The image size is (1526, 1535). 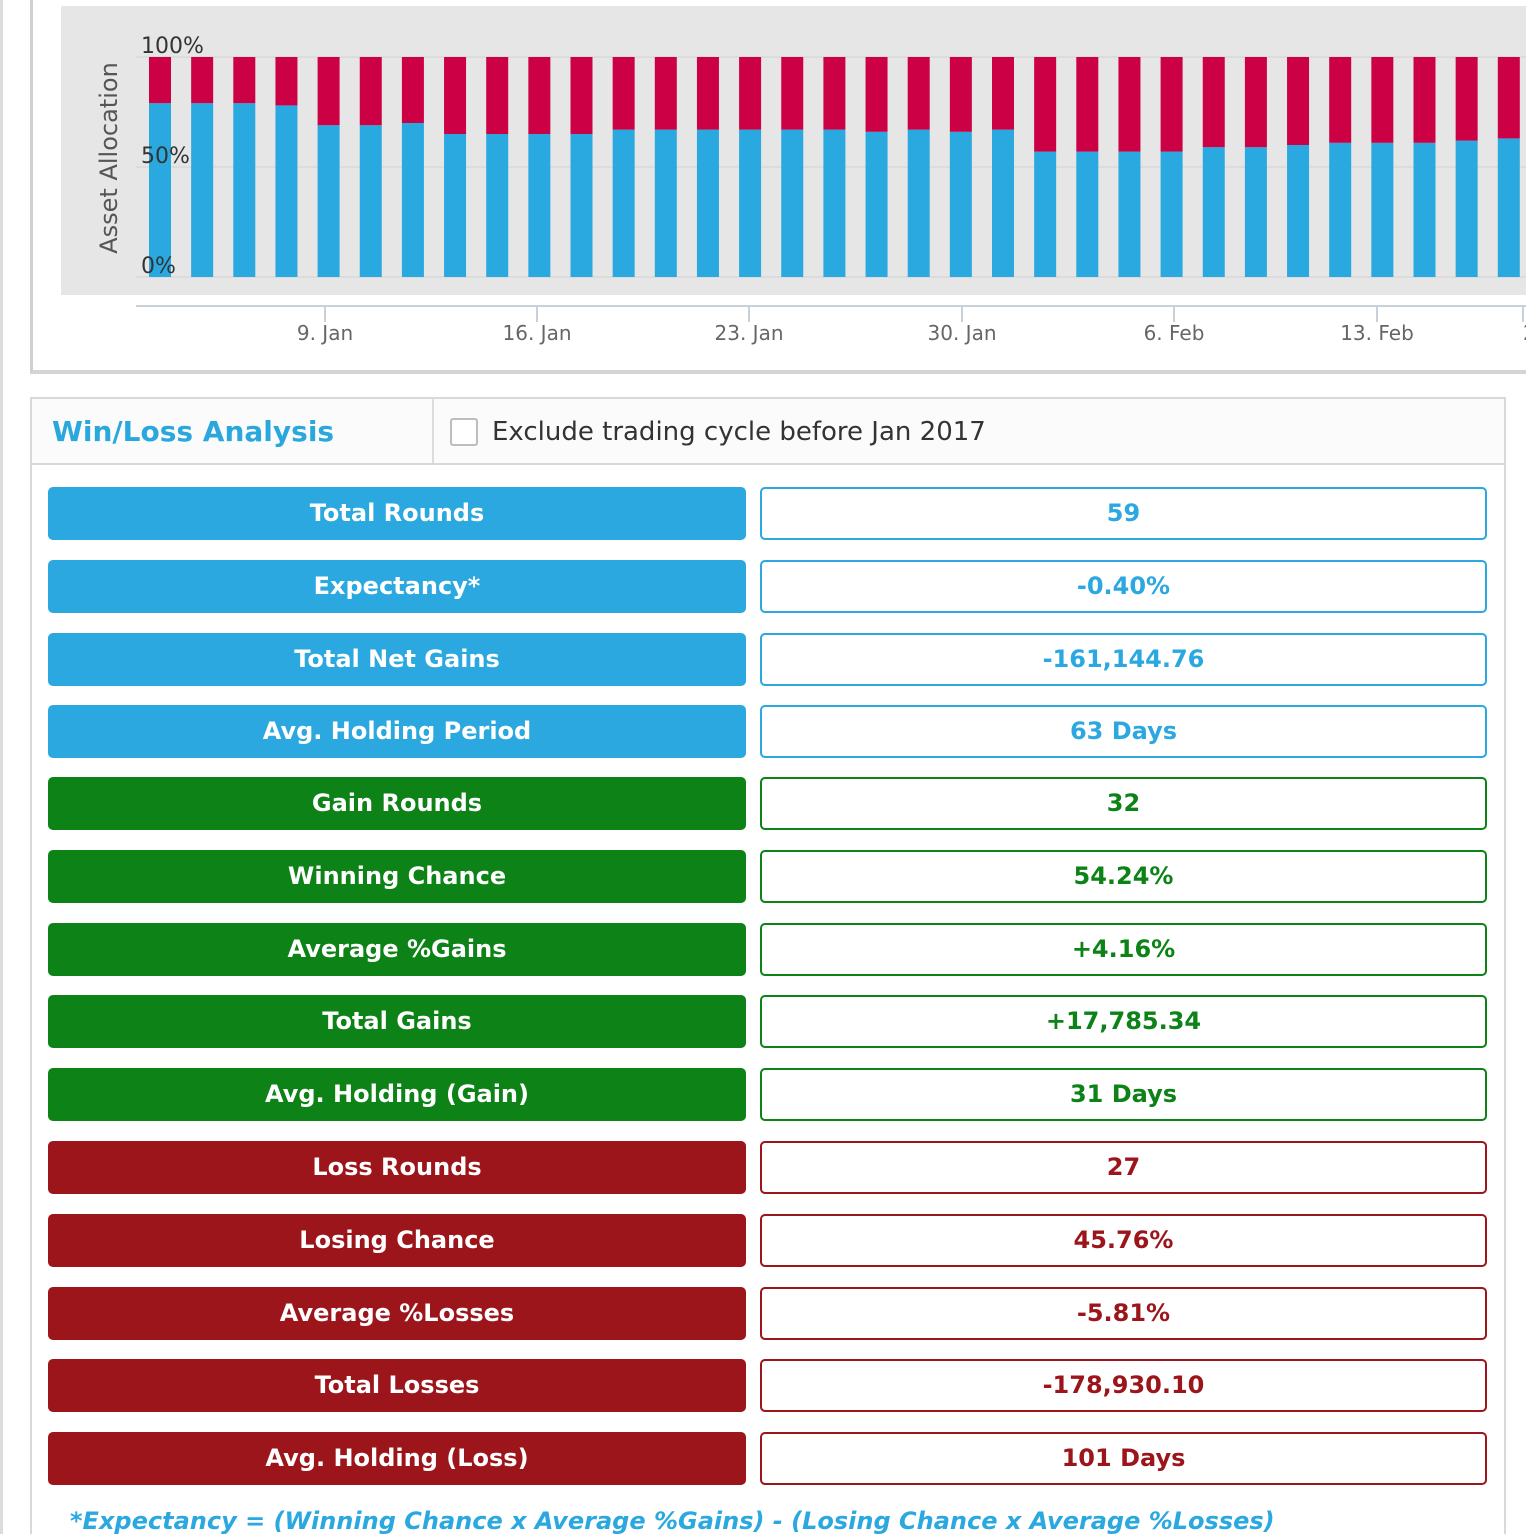 What do you see at coordinates (739, 432) in the screenshot?
I see `exclude-cycle-label: Exclude trading cycle before Jan 2017` at bounding box center [739, 432].